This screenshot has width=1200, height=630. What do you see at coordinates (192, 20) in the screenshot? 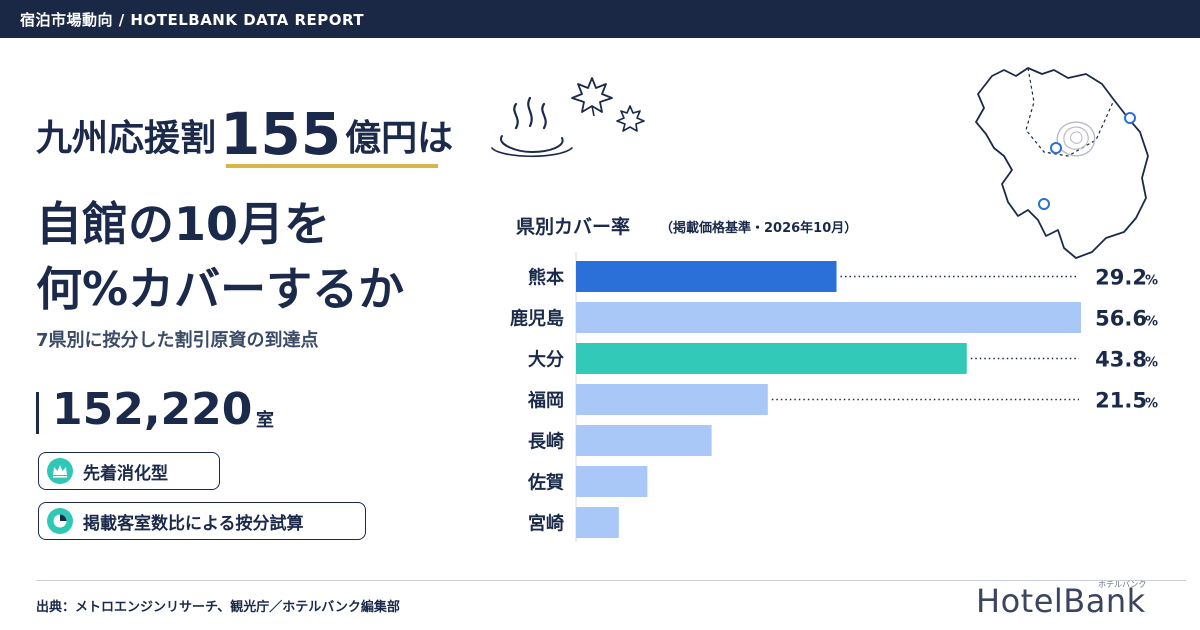
I see `header-bar-text: 宿泊市場動向 / HOTELBANK DATA REPORT` at bounding box center [192, 20].